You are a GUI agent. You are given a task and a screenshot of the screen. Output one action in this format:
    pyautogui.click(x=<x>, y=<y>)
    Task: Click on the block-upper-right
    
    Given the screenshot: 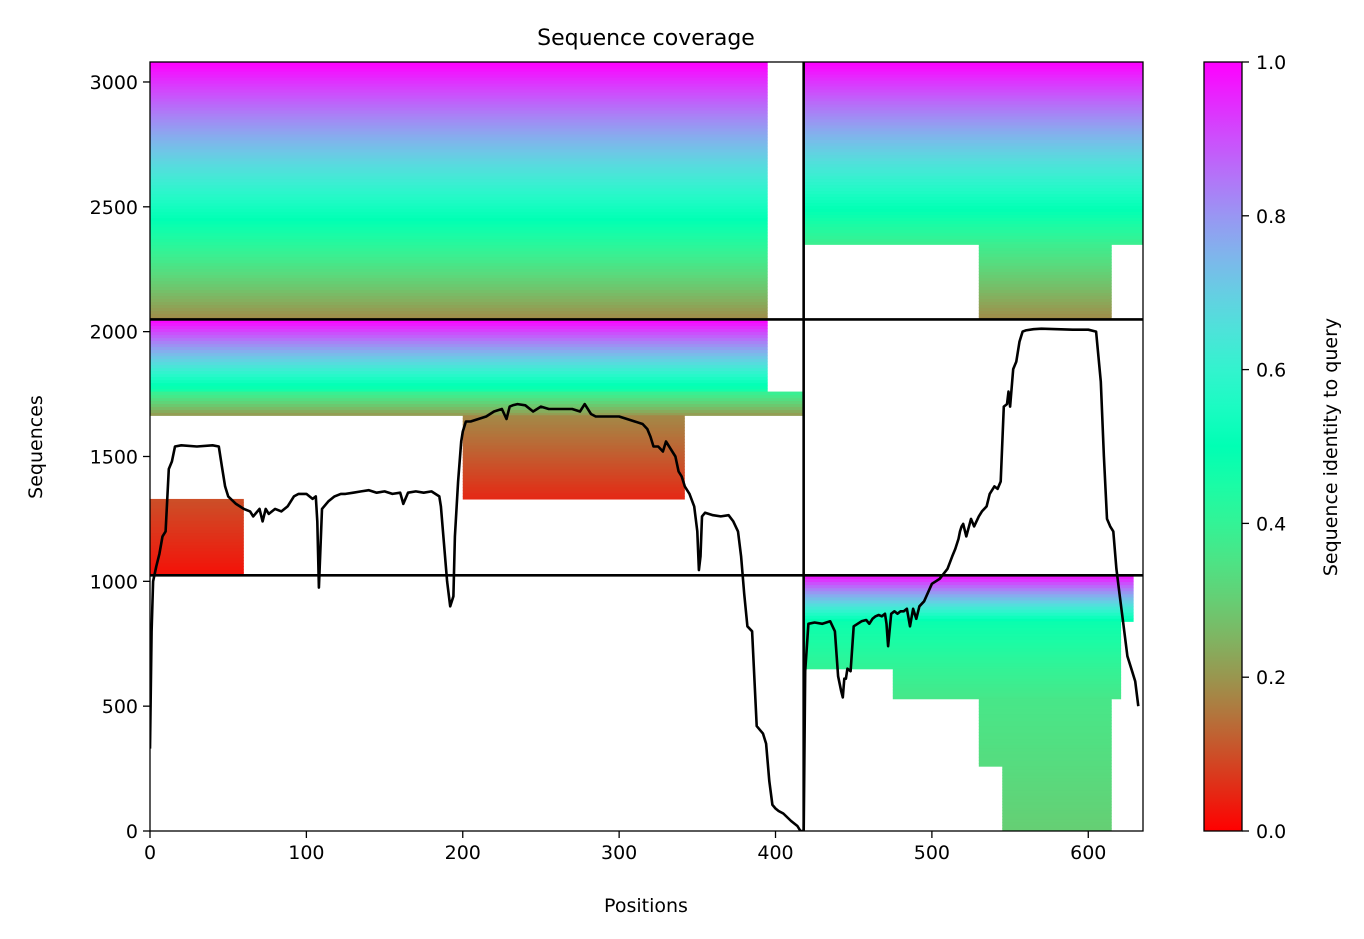 What is the action you would take?
    pyautogui.click(x=973, y=191)
    